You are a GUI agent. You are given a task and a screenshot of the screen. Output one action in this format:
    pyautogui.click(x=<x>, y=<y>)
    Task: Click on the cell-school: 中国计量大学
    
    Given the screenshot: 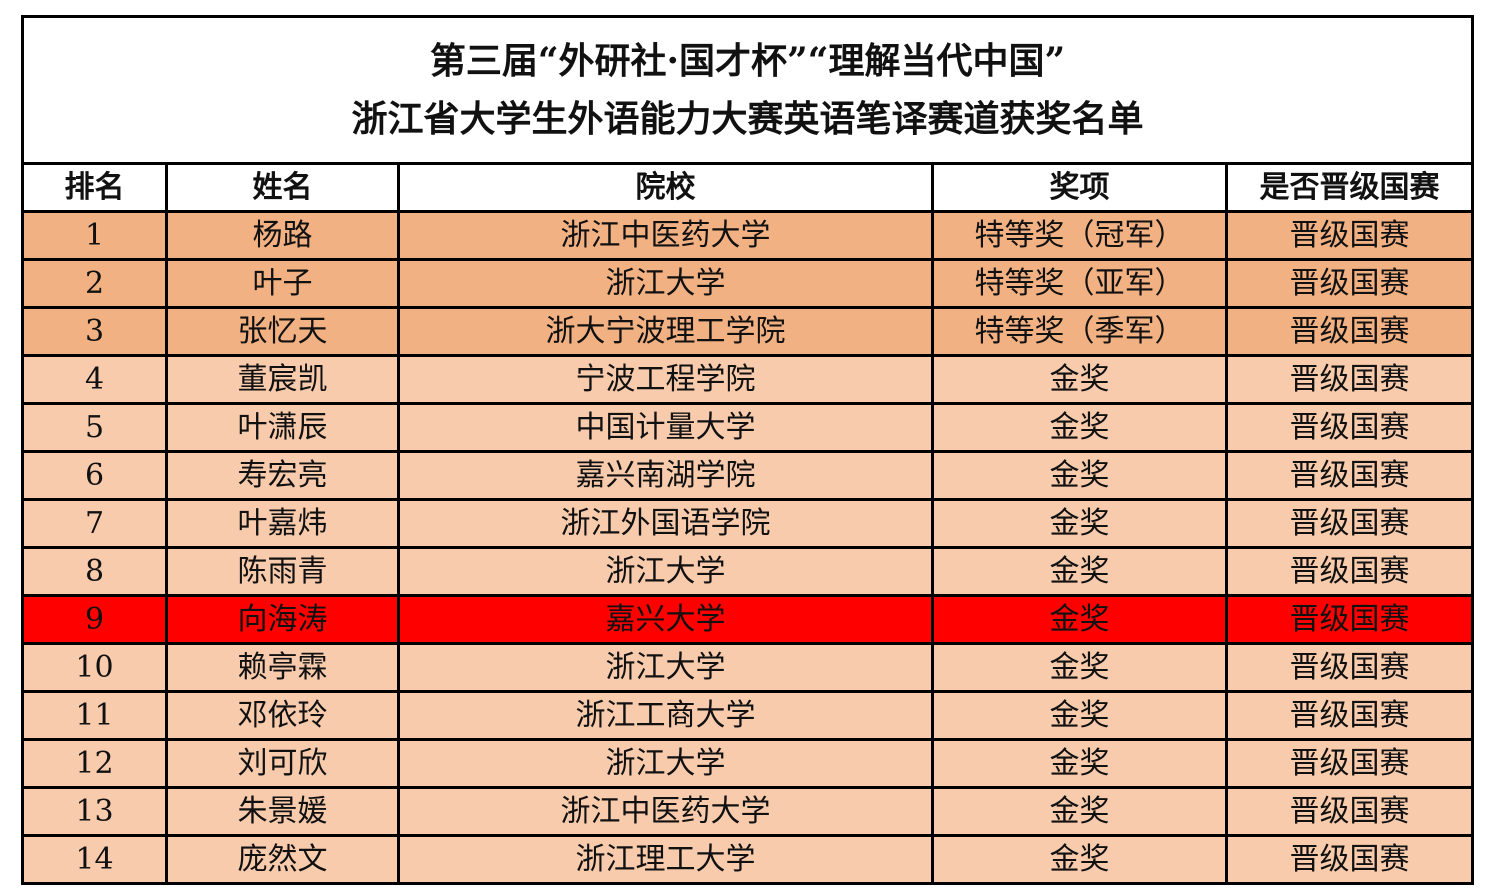 What is the action you would take?
    pyautogui.click(x=665, y=427)
    